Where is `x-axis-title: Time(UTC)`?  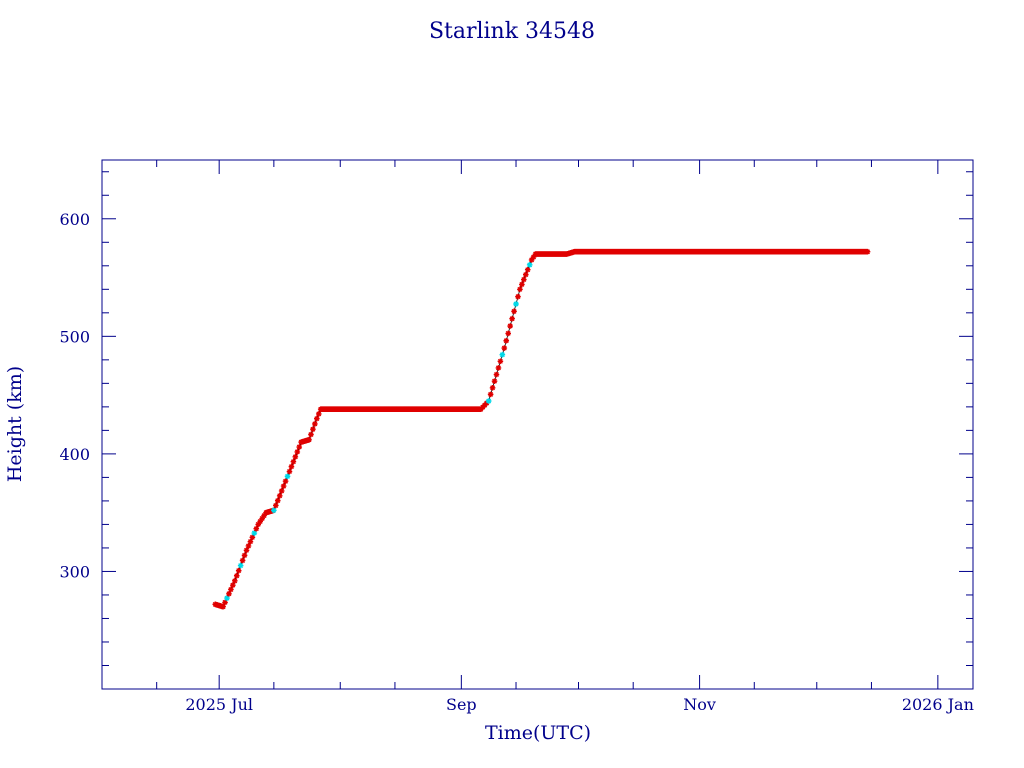
x-axis-title: Time(UTC) is located at coordinates (538, 733).